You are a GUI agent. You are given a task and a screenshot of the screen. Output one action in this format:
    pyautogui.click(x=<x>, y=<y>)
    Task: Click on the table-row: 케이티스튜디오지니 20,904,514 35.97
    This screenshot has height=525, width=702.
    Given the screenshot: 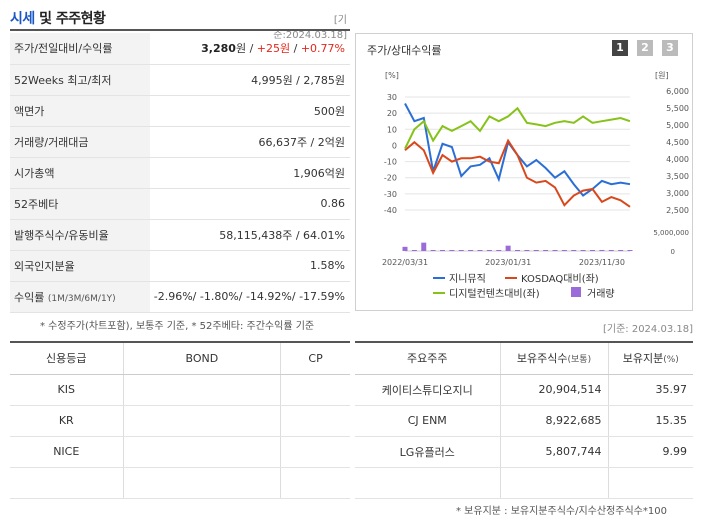 What is the action you would take?
    pyautogui.click(x=524, y=390)
    